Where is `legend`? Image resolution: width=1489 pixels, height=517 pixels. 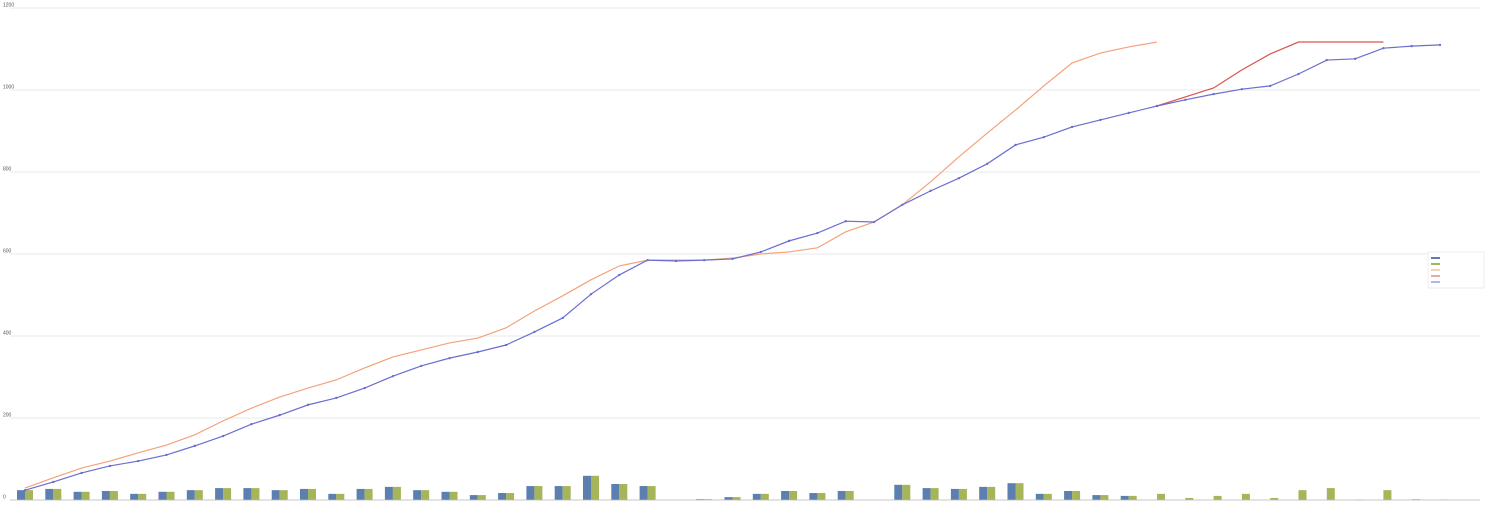
legend is located at coordinates (1456, 270).